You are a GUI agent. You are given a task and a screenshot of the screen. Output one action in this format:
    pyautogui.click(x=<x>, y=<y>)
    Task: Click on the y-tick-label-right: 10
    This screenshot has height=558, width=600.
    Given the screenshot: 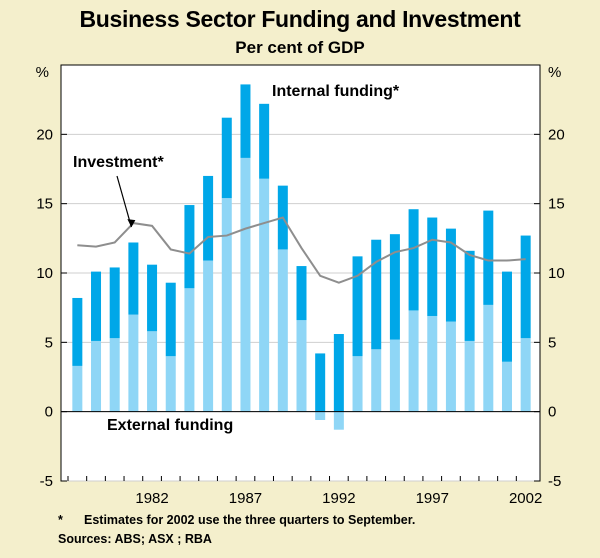 What is the action you would take?
    pyautogui.click(x=556, y=273)
    